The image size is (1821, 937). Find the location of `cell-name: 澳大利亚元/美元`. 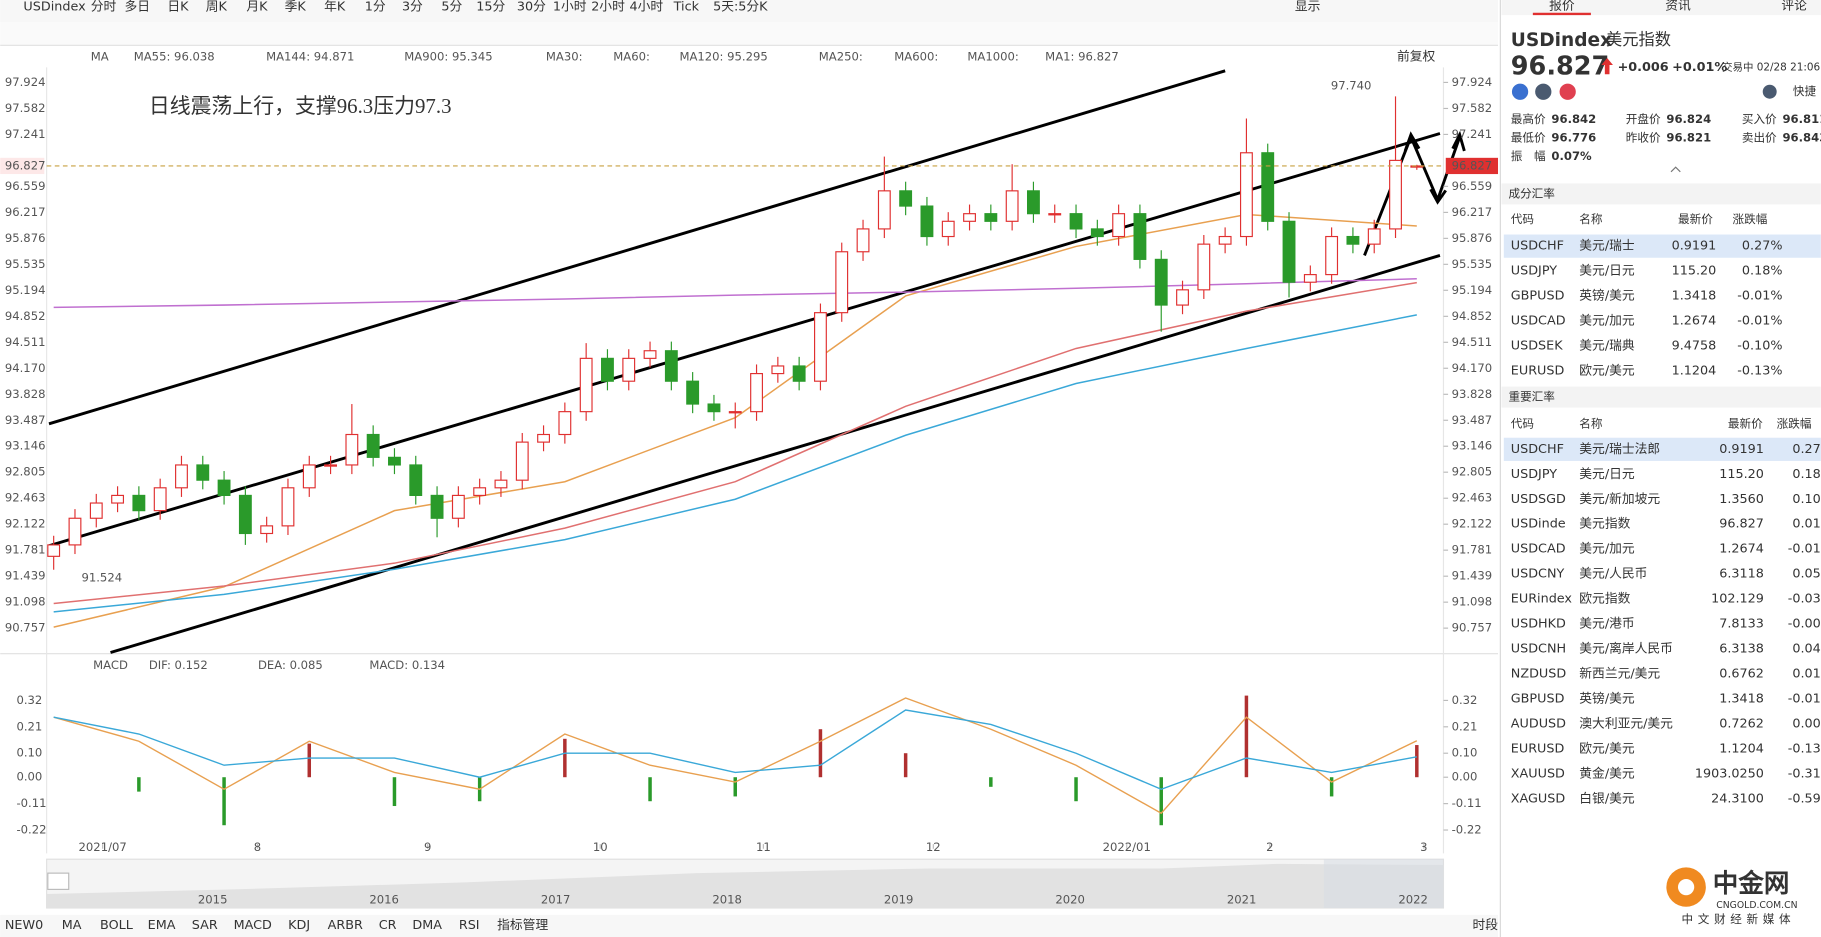

cell-name: 澳大利亚元/美元 is located at coordinates (1626, 723).